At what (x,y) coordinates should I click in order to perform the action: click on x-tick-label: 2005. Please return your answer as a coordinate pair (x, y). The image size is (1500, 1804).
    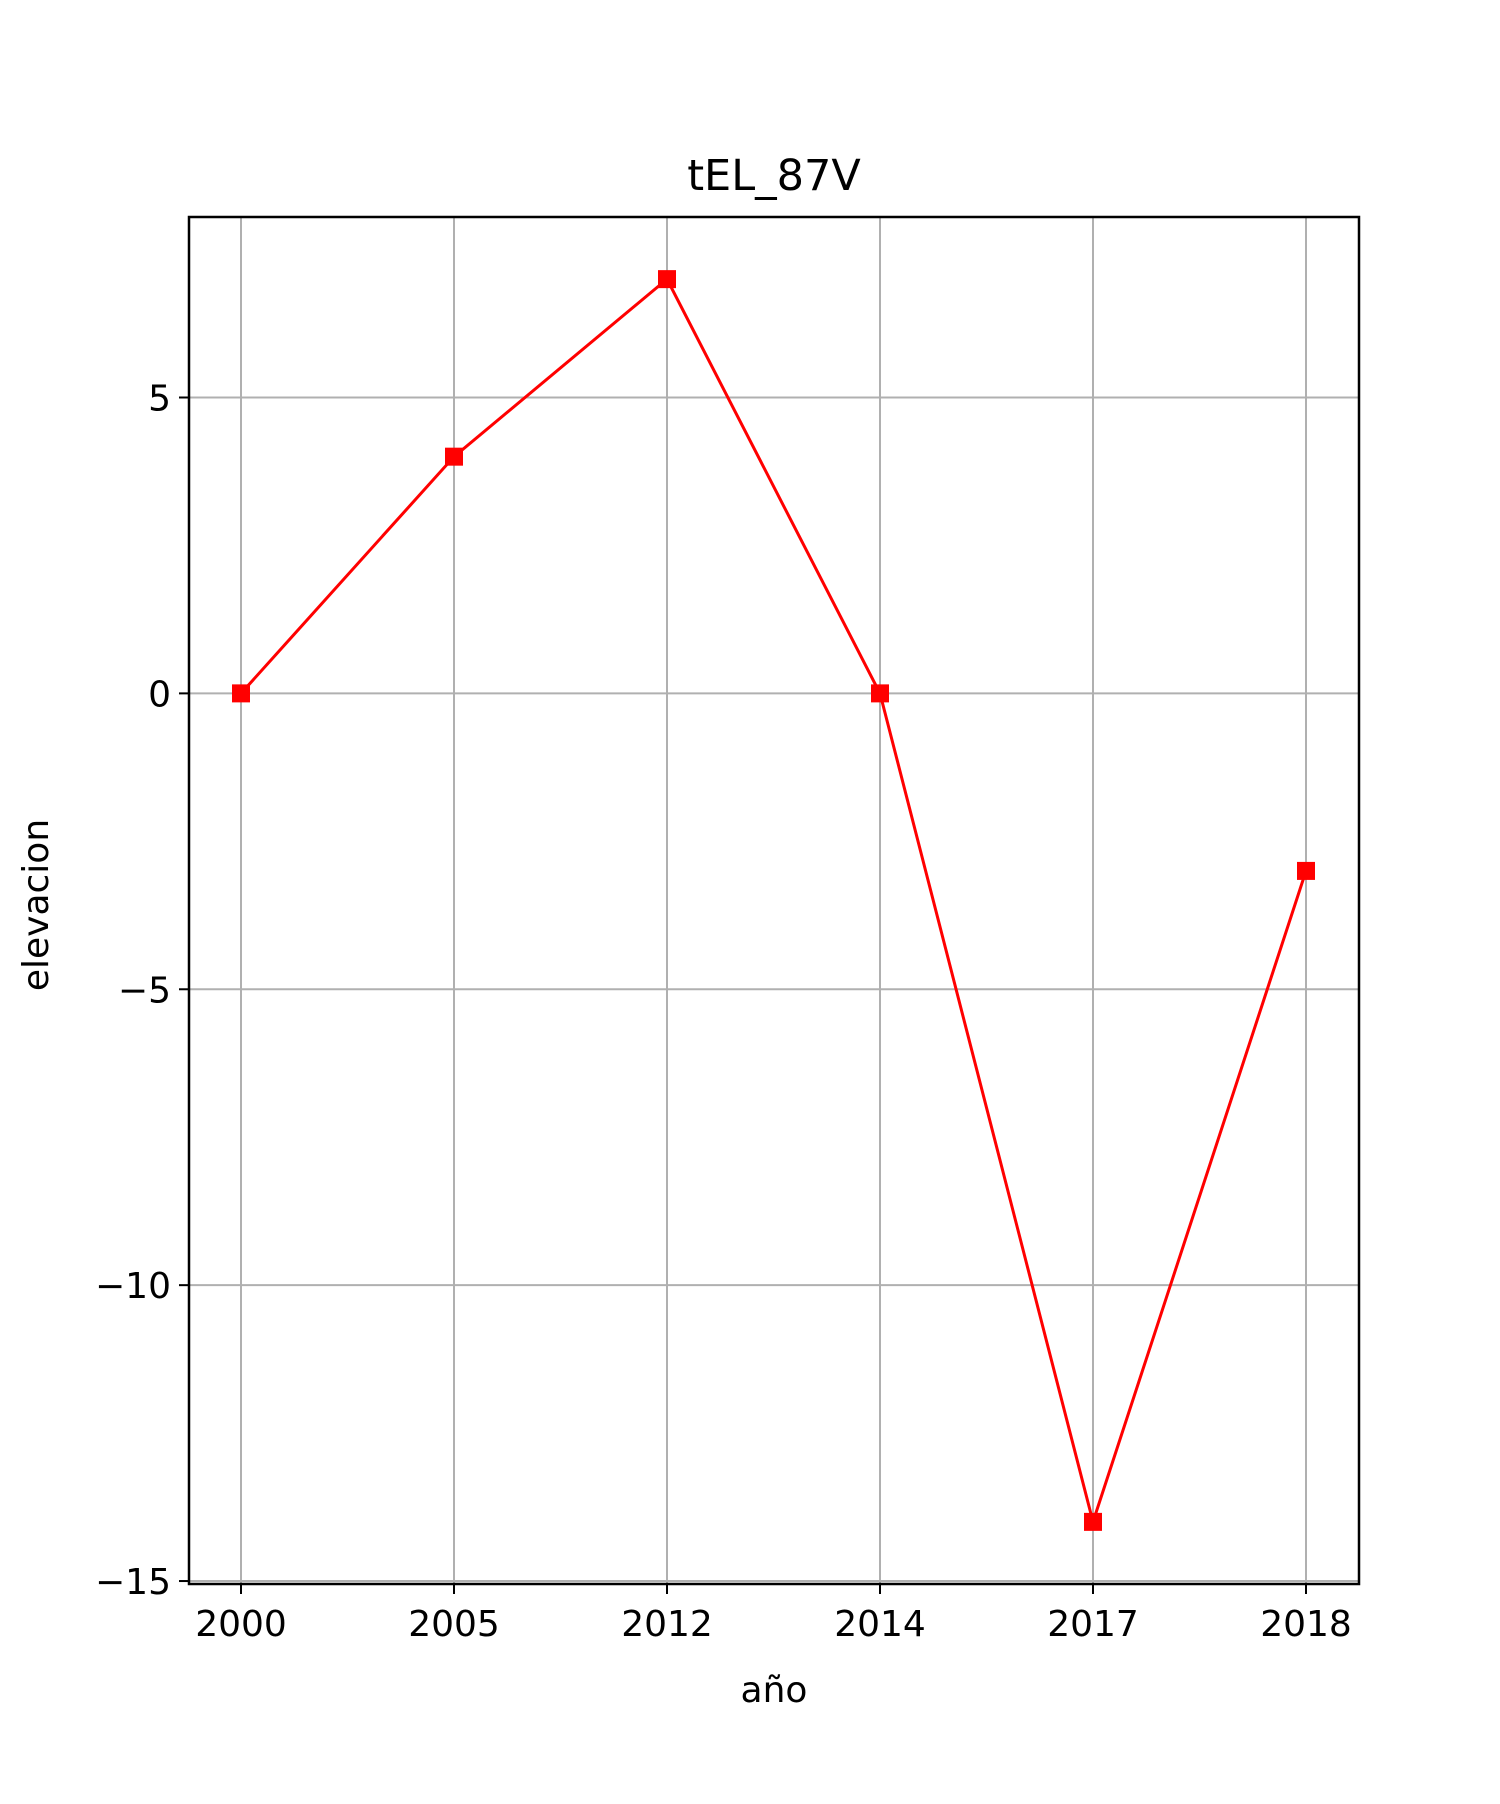
    Looking at the image, I should click on (454, 1624).